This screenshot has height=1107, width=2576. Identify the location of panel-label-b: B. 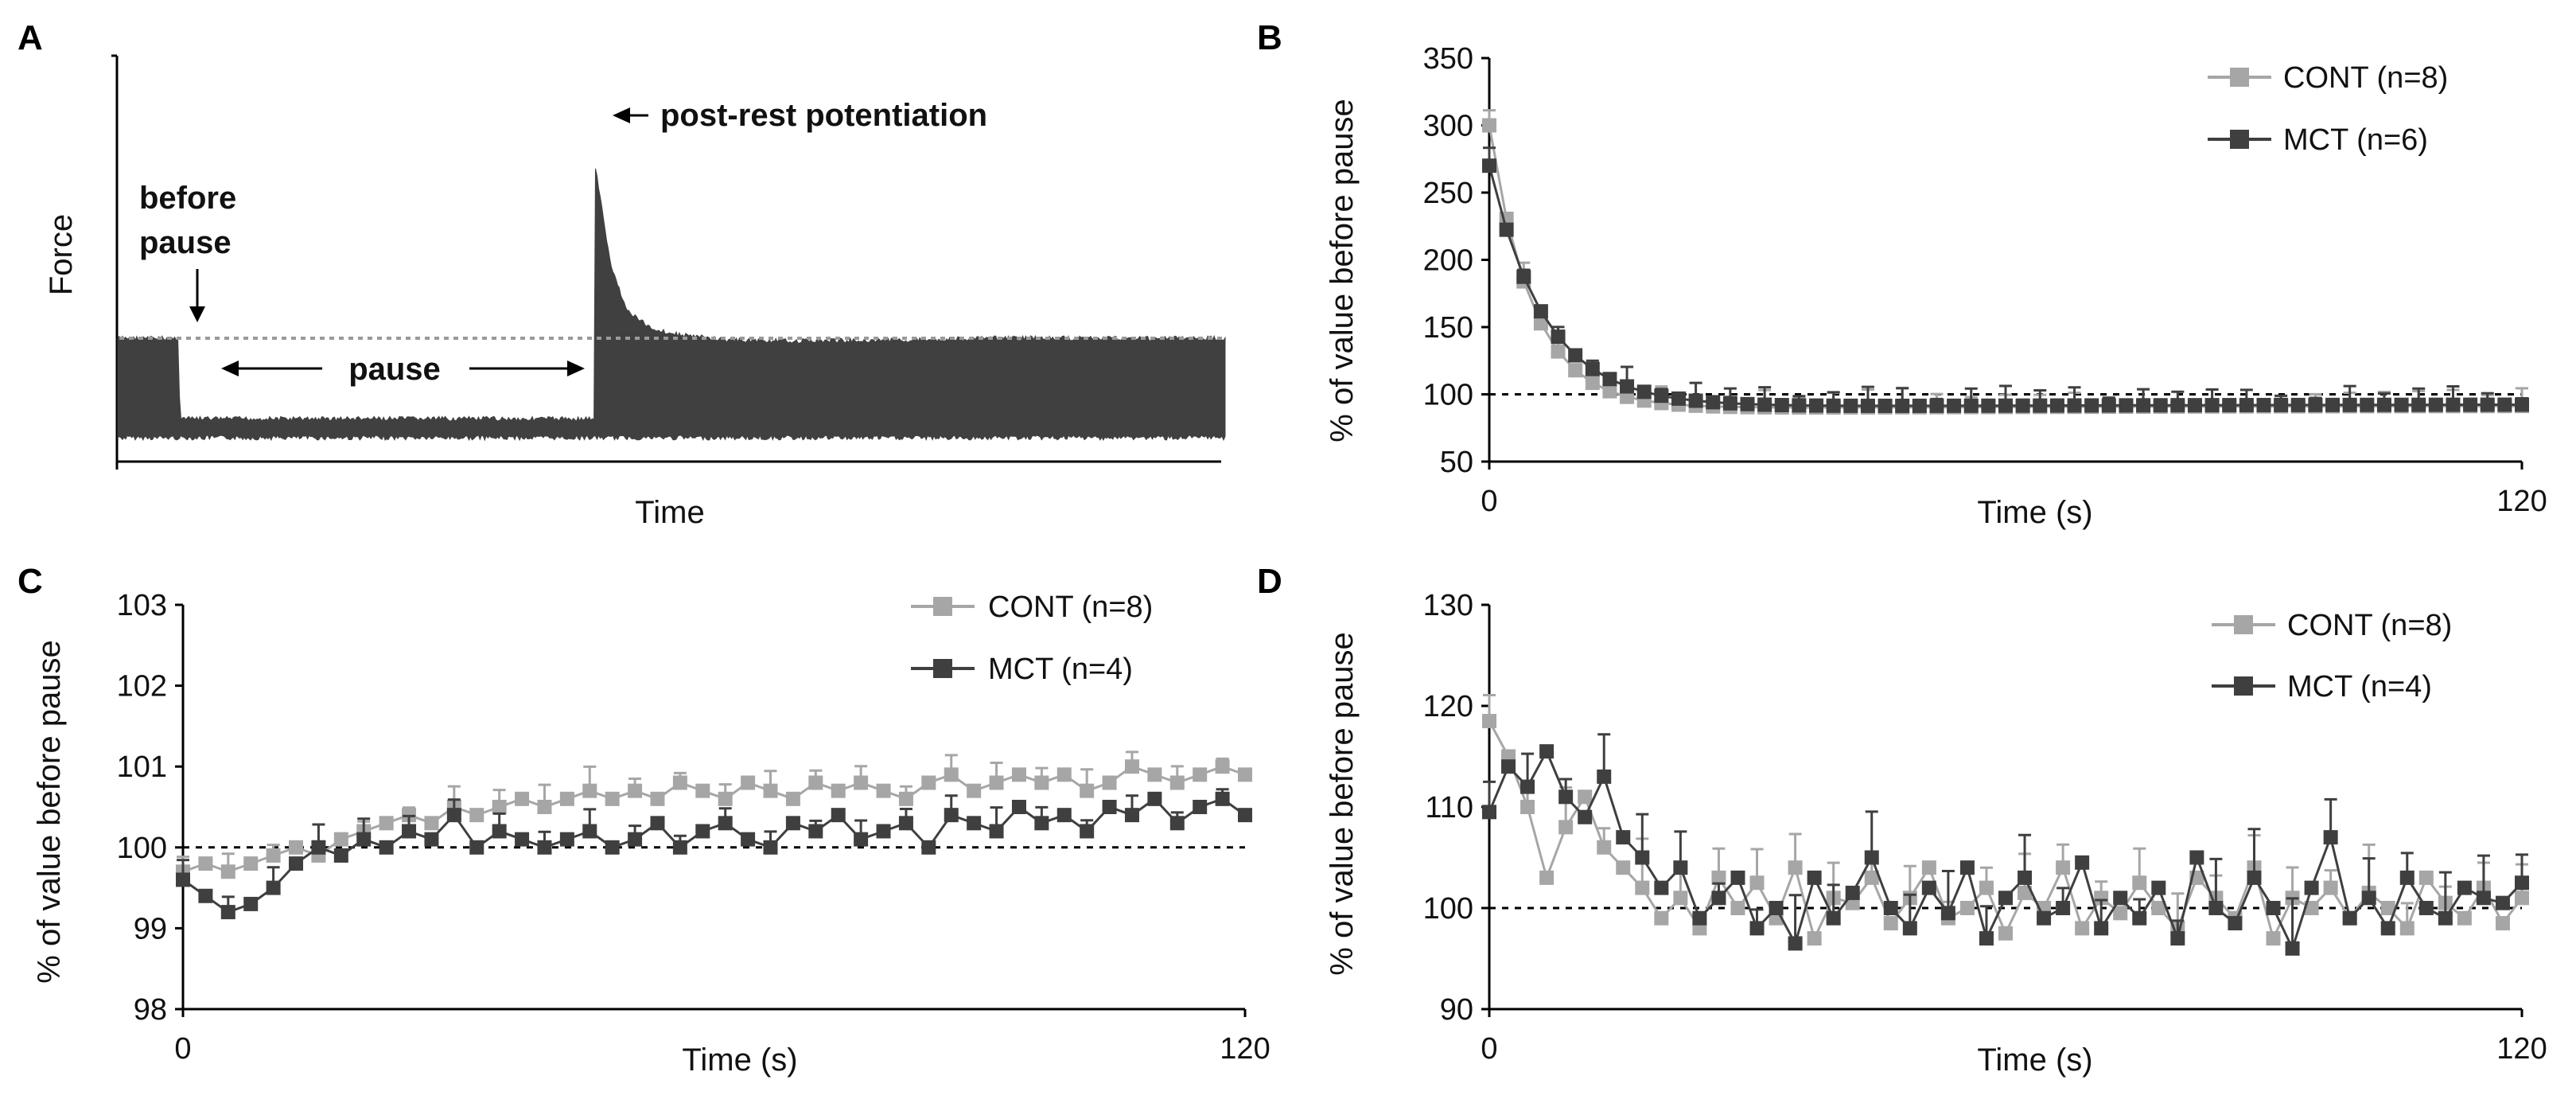
(1269, 37).